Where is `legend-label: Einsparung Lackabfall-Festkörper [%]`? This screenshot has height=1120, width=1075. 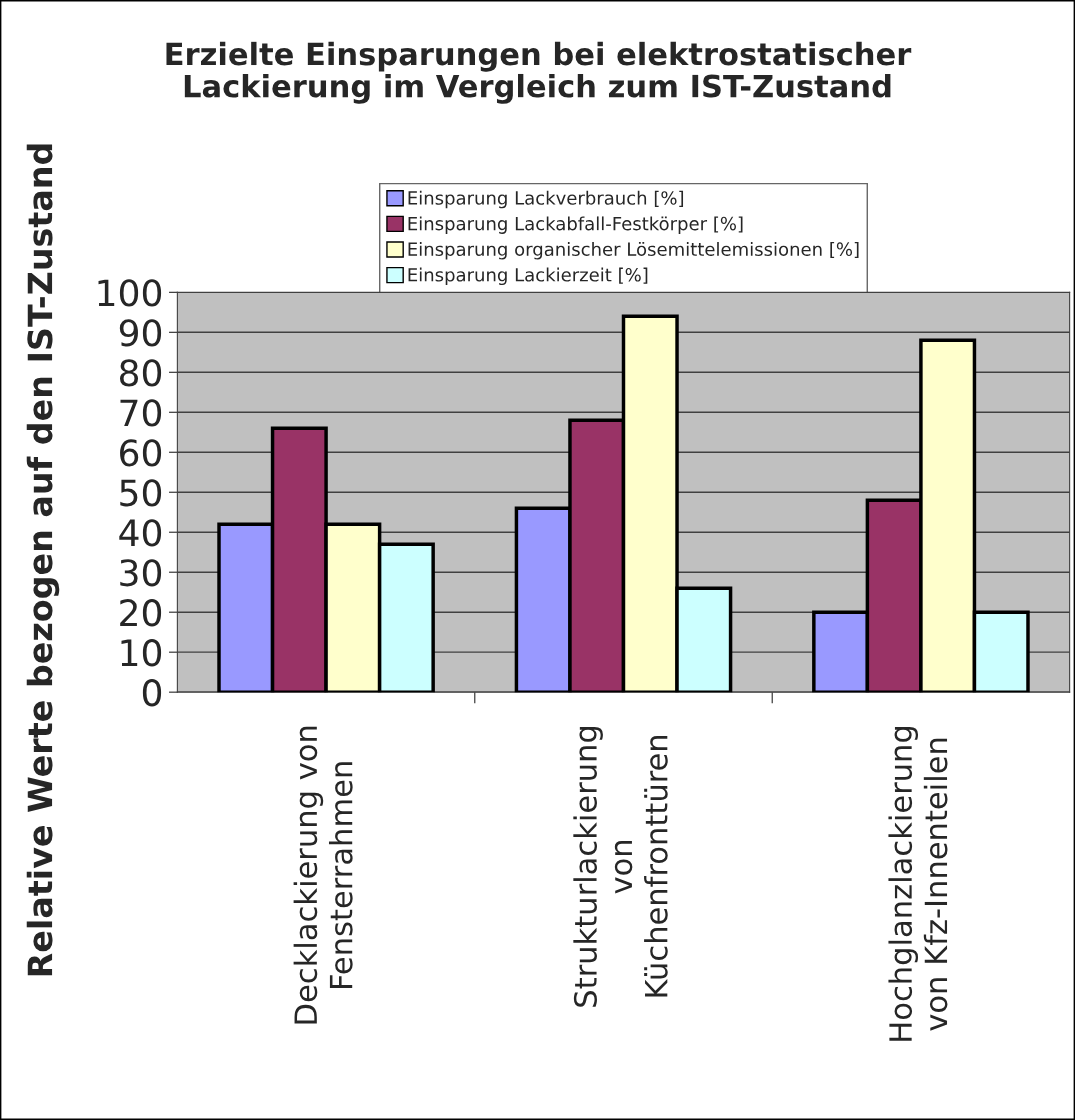 legend-label: Einsparung Lackabfall-Festkörper [%] is located at coordinates (575, 225).